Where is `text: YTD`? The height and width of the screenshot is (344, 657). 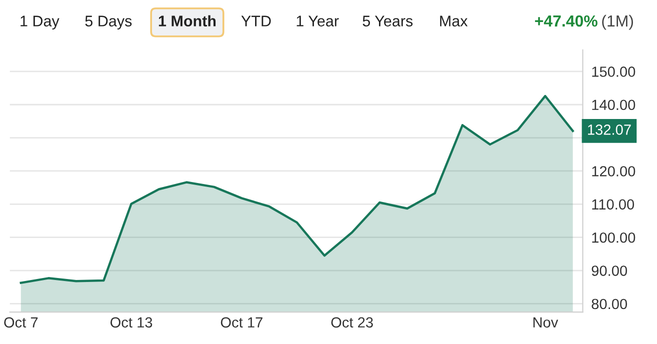
text: YTD is located at coordinates (256, 21).